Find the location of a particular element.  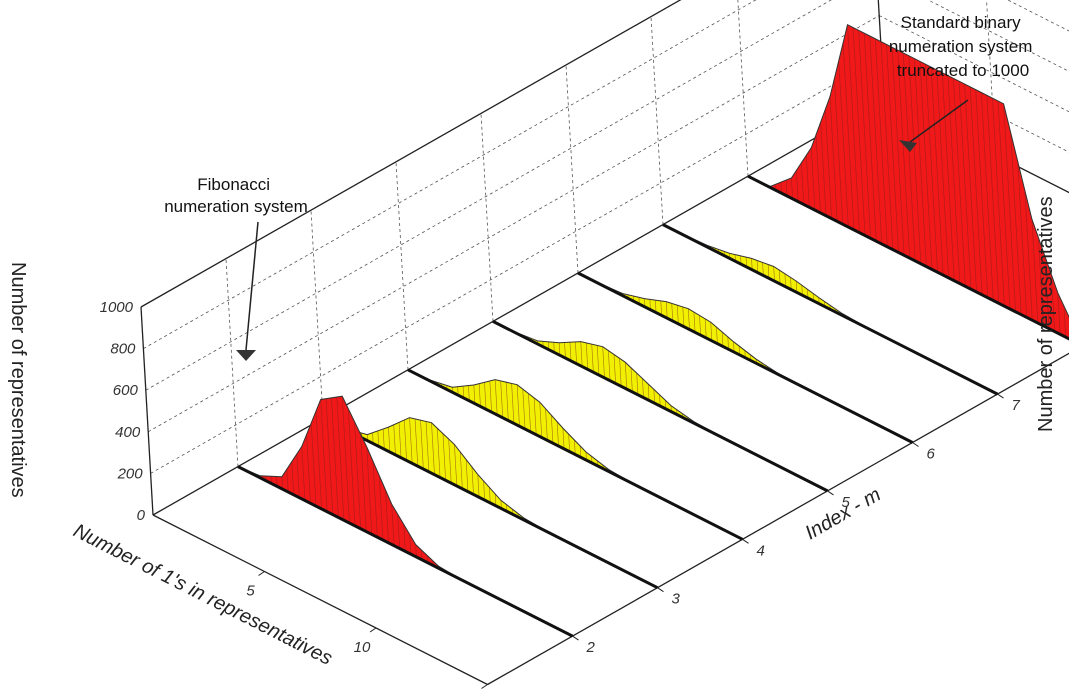

z-axis-title-left: Number of representatives is located at coordinates (18, 380).